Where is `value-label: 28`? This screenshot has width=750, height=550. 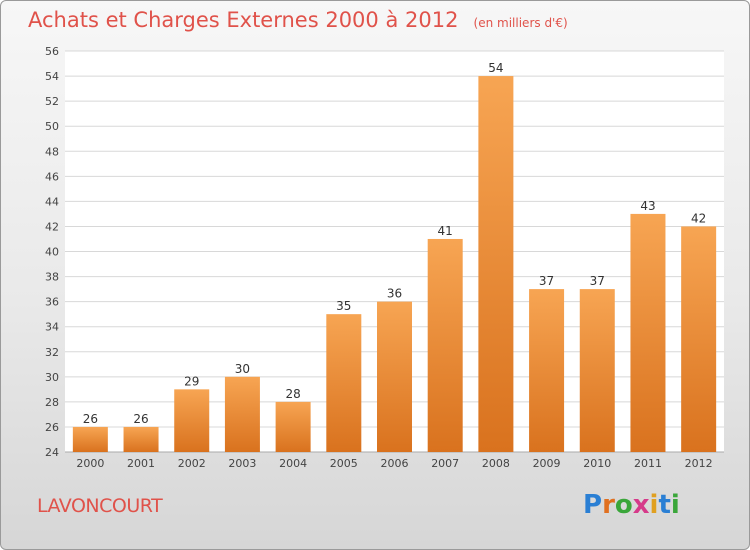
value-label: 28 is located at coordinates (292, 394).